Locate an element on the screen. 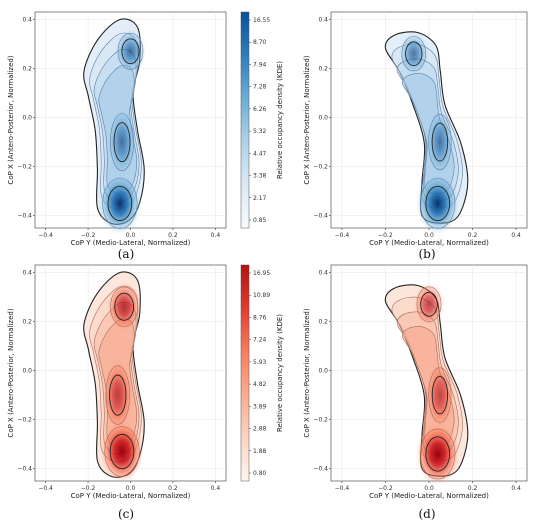 This screenshot has height=532, width=550. colorbar-tick-label: 4.82 is located at coordinates (260, 384).